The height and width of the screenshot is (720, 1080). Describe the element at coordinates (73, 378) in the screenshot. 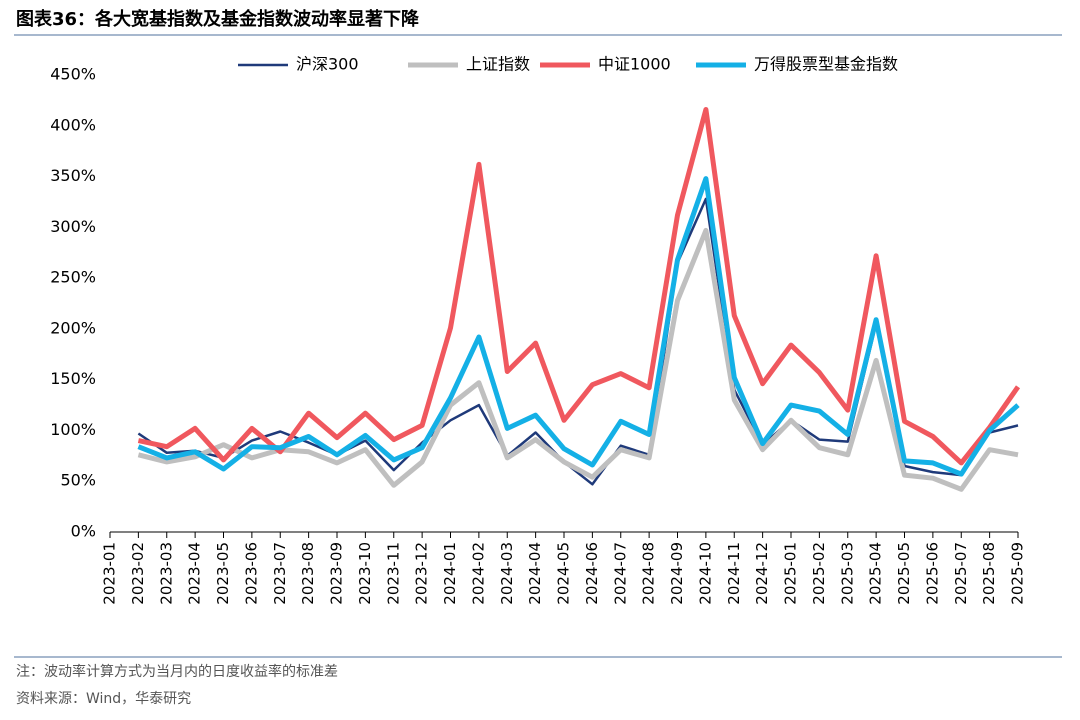

I see `y-tick-label: 150%` at that location.